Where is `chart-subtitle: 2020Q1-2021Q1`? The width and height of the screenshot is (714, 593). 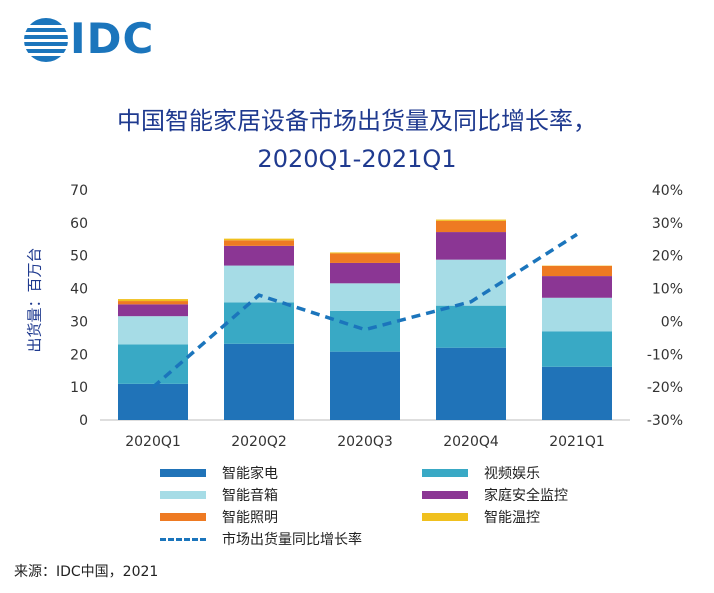 chart-subtitle: 2020Q1-2021Q1 is located at coordinates (357, 159).